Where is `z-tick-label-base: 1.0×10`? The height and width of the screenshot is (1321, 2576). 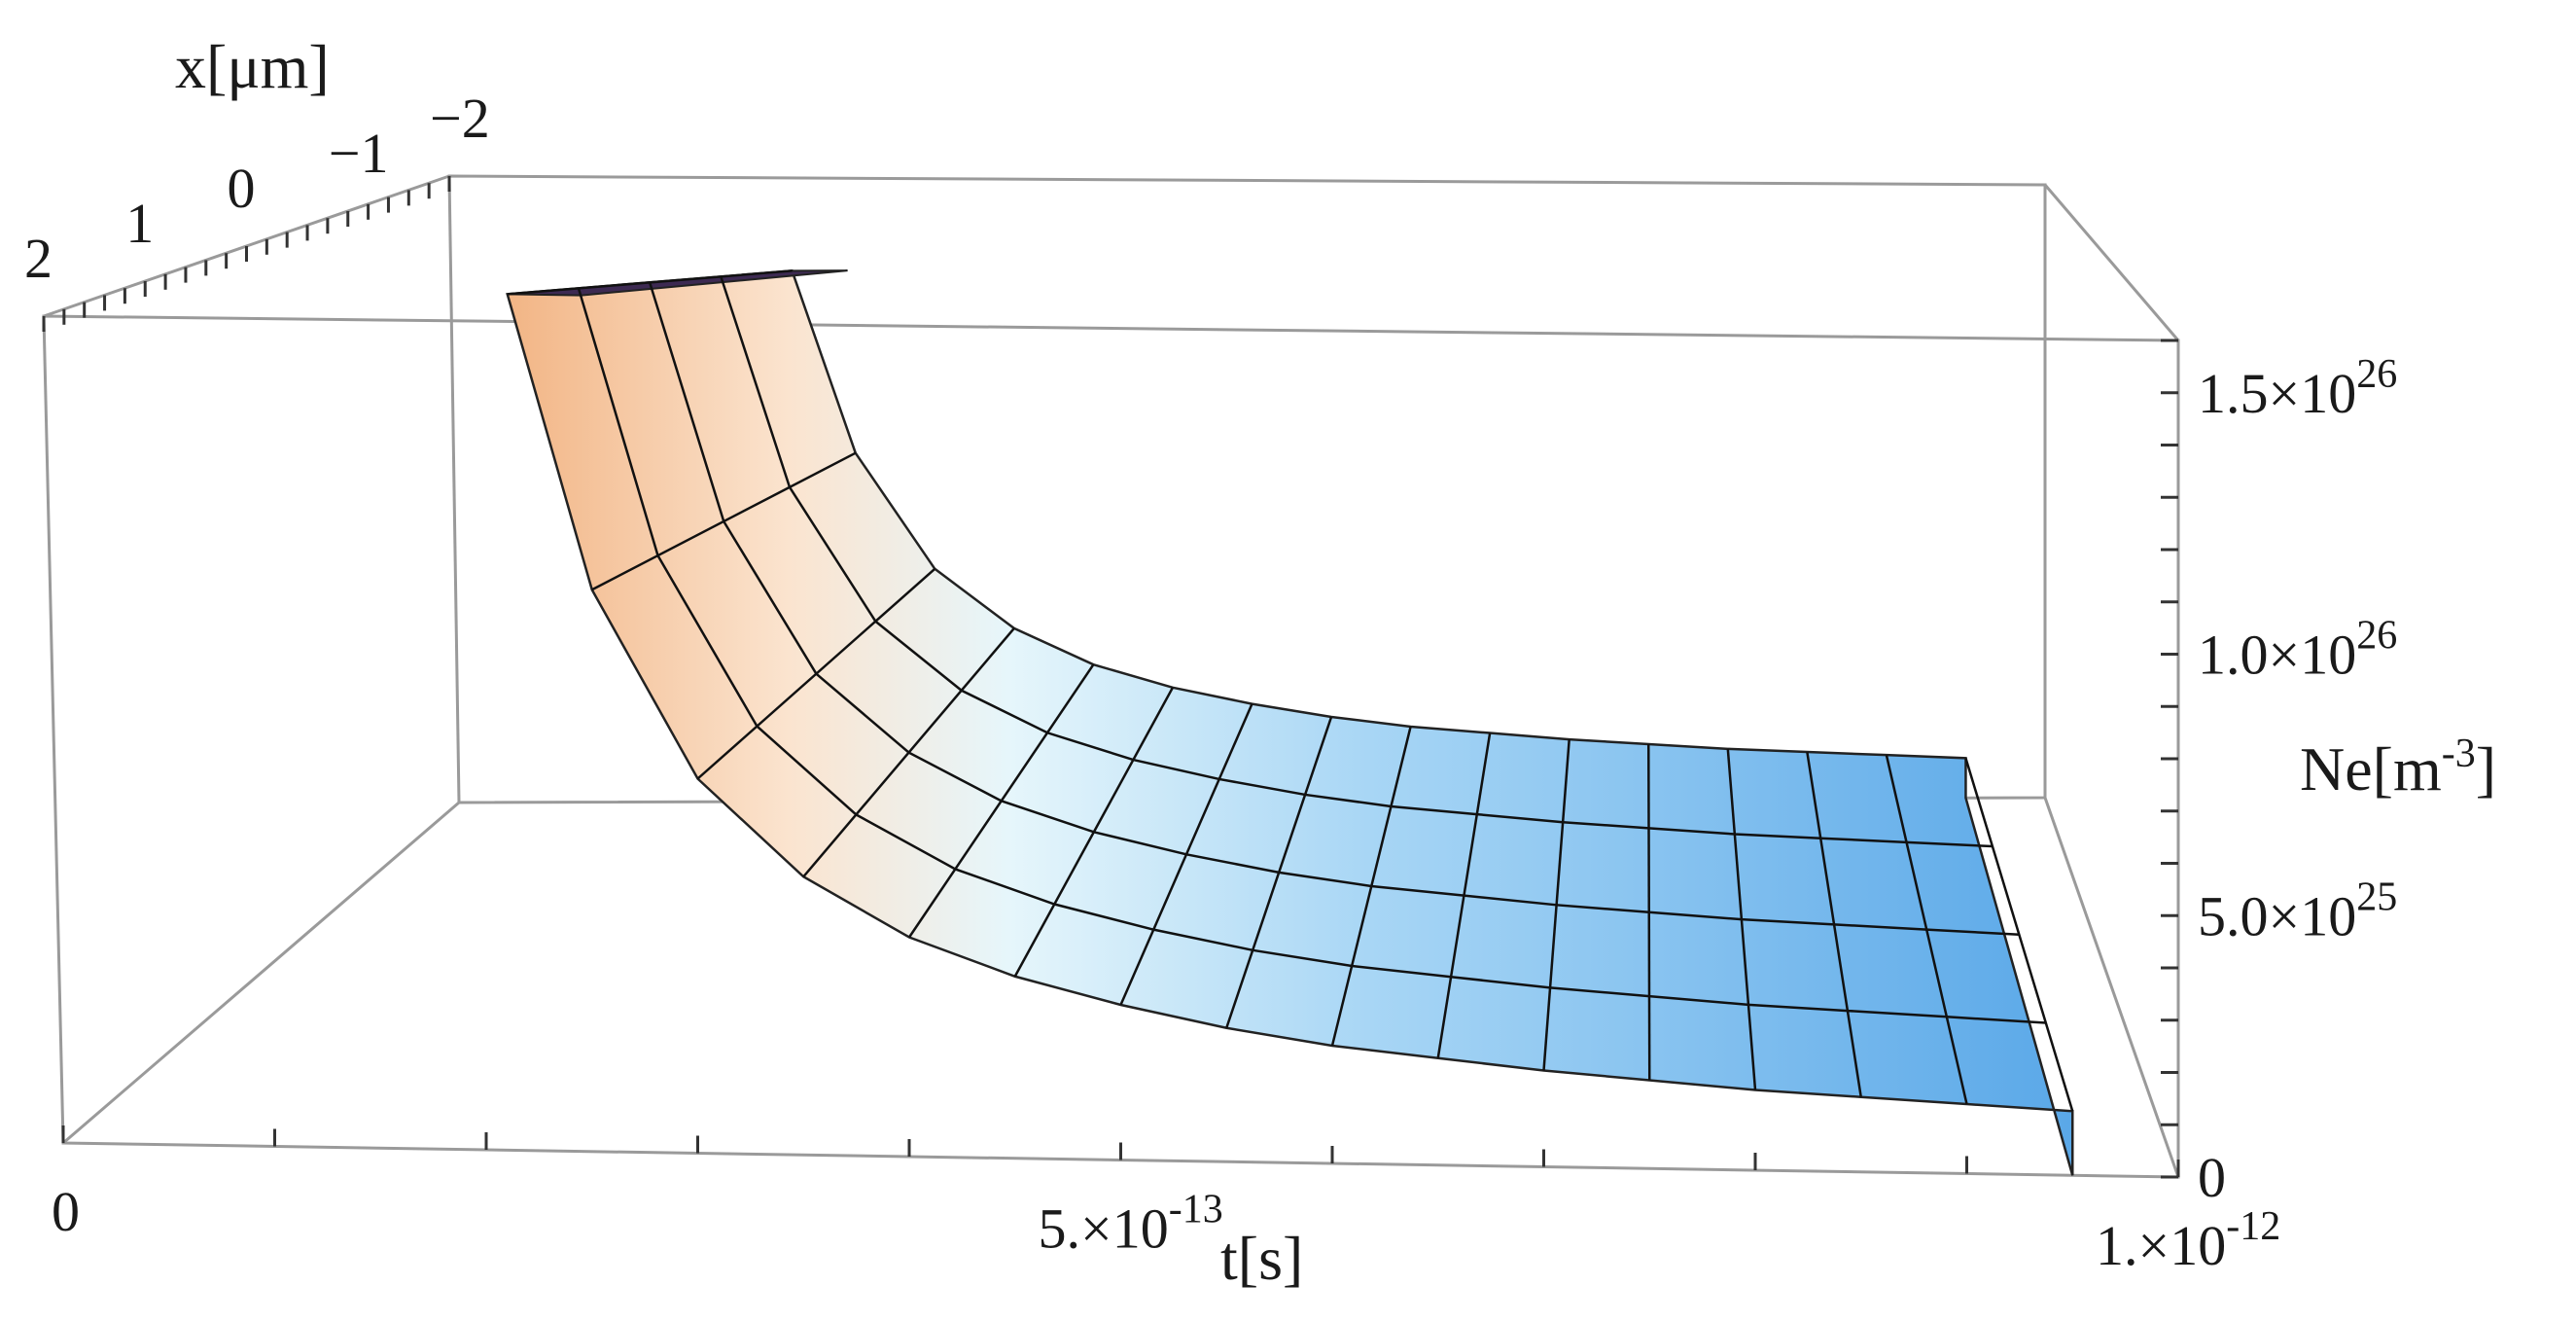 z-tick-label-base: 1.0×10 is located at coordinates (2277, 655).